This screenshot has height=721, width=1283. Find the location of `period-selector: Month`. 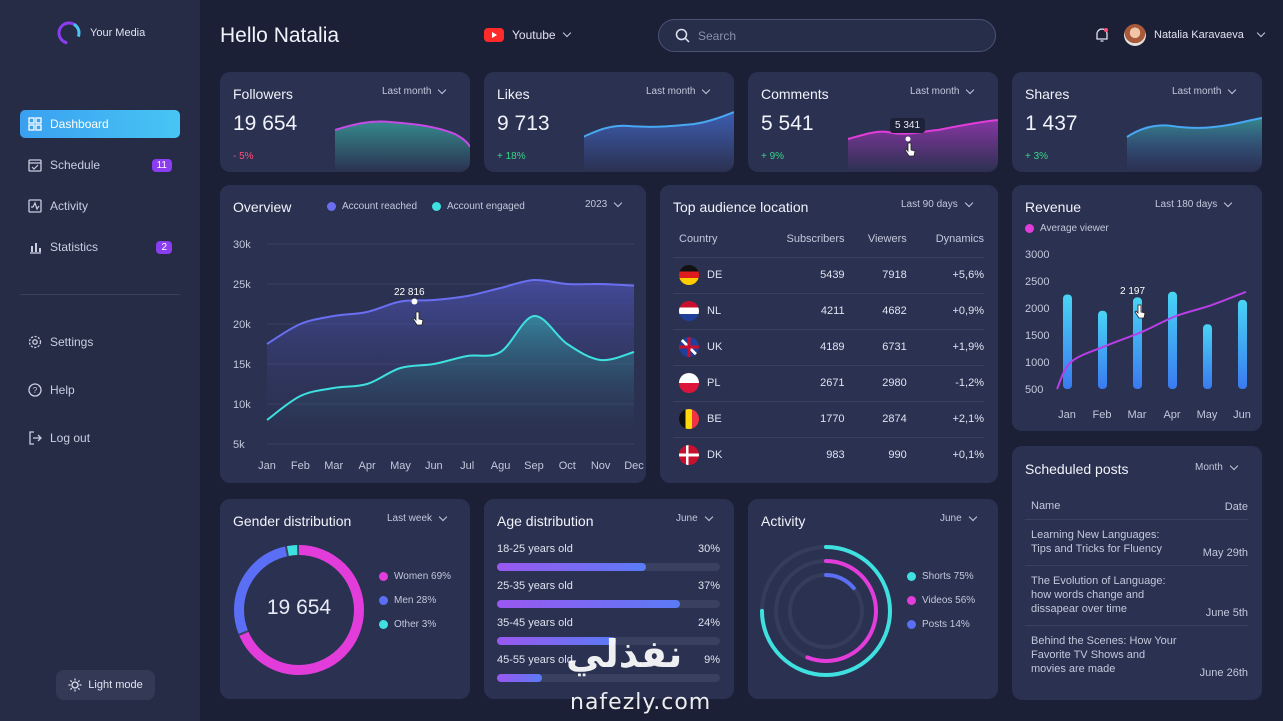

period-selector: Month is located at coordinates (1217, 467).